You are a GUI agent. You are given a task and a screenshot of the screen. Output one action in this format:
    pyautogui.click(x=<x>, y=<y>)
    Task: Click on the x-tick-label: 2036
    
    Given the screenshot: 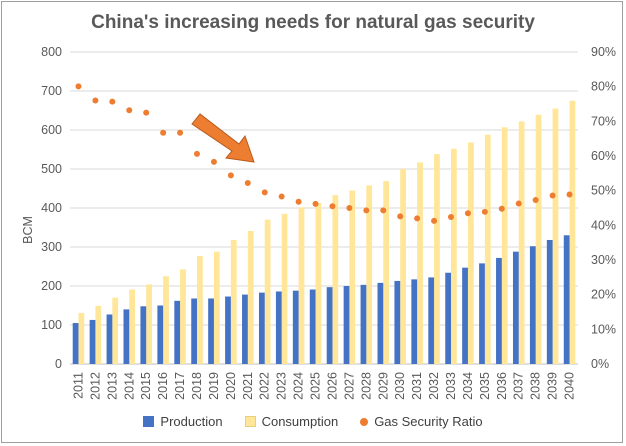 What is the action you would take?
    pyautogui.click(x=502, y=386)
    